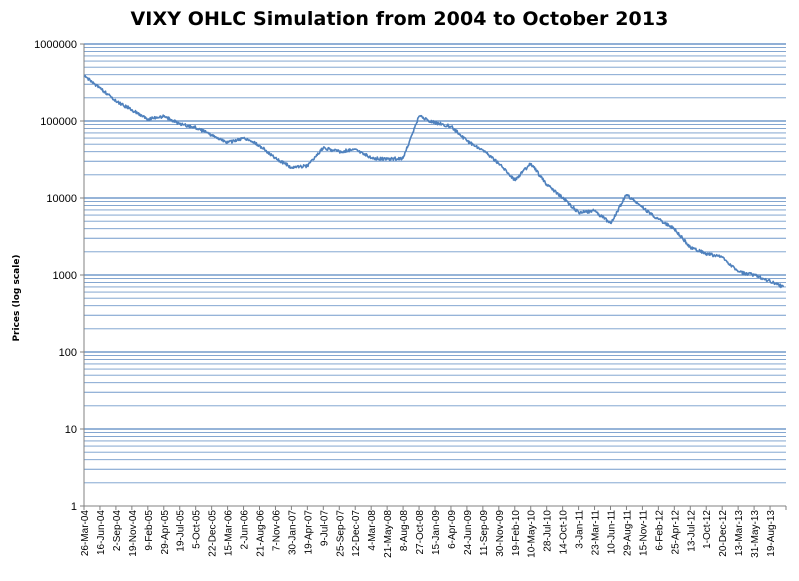 The width and height of the screenshot is (799, 581). Describe the element at coordinates (197, 529) in the screenshot. I see `x-tick-label: 5-Oct-05` at that location.